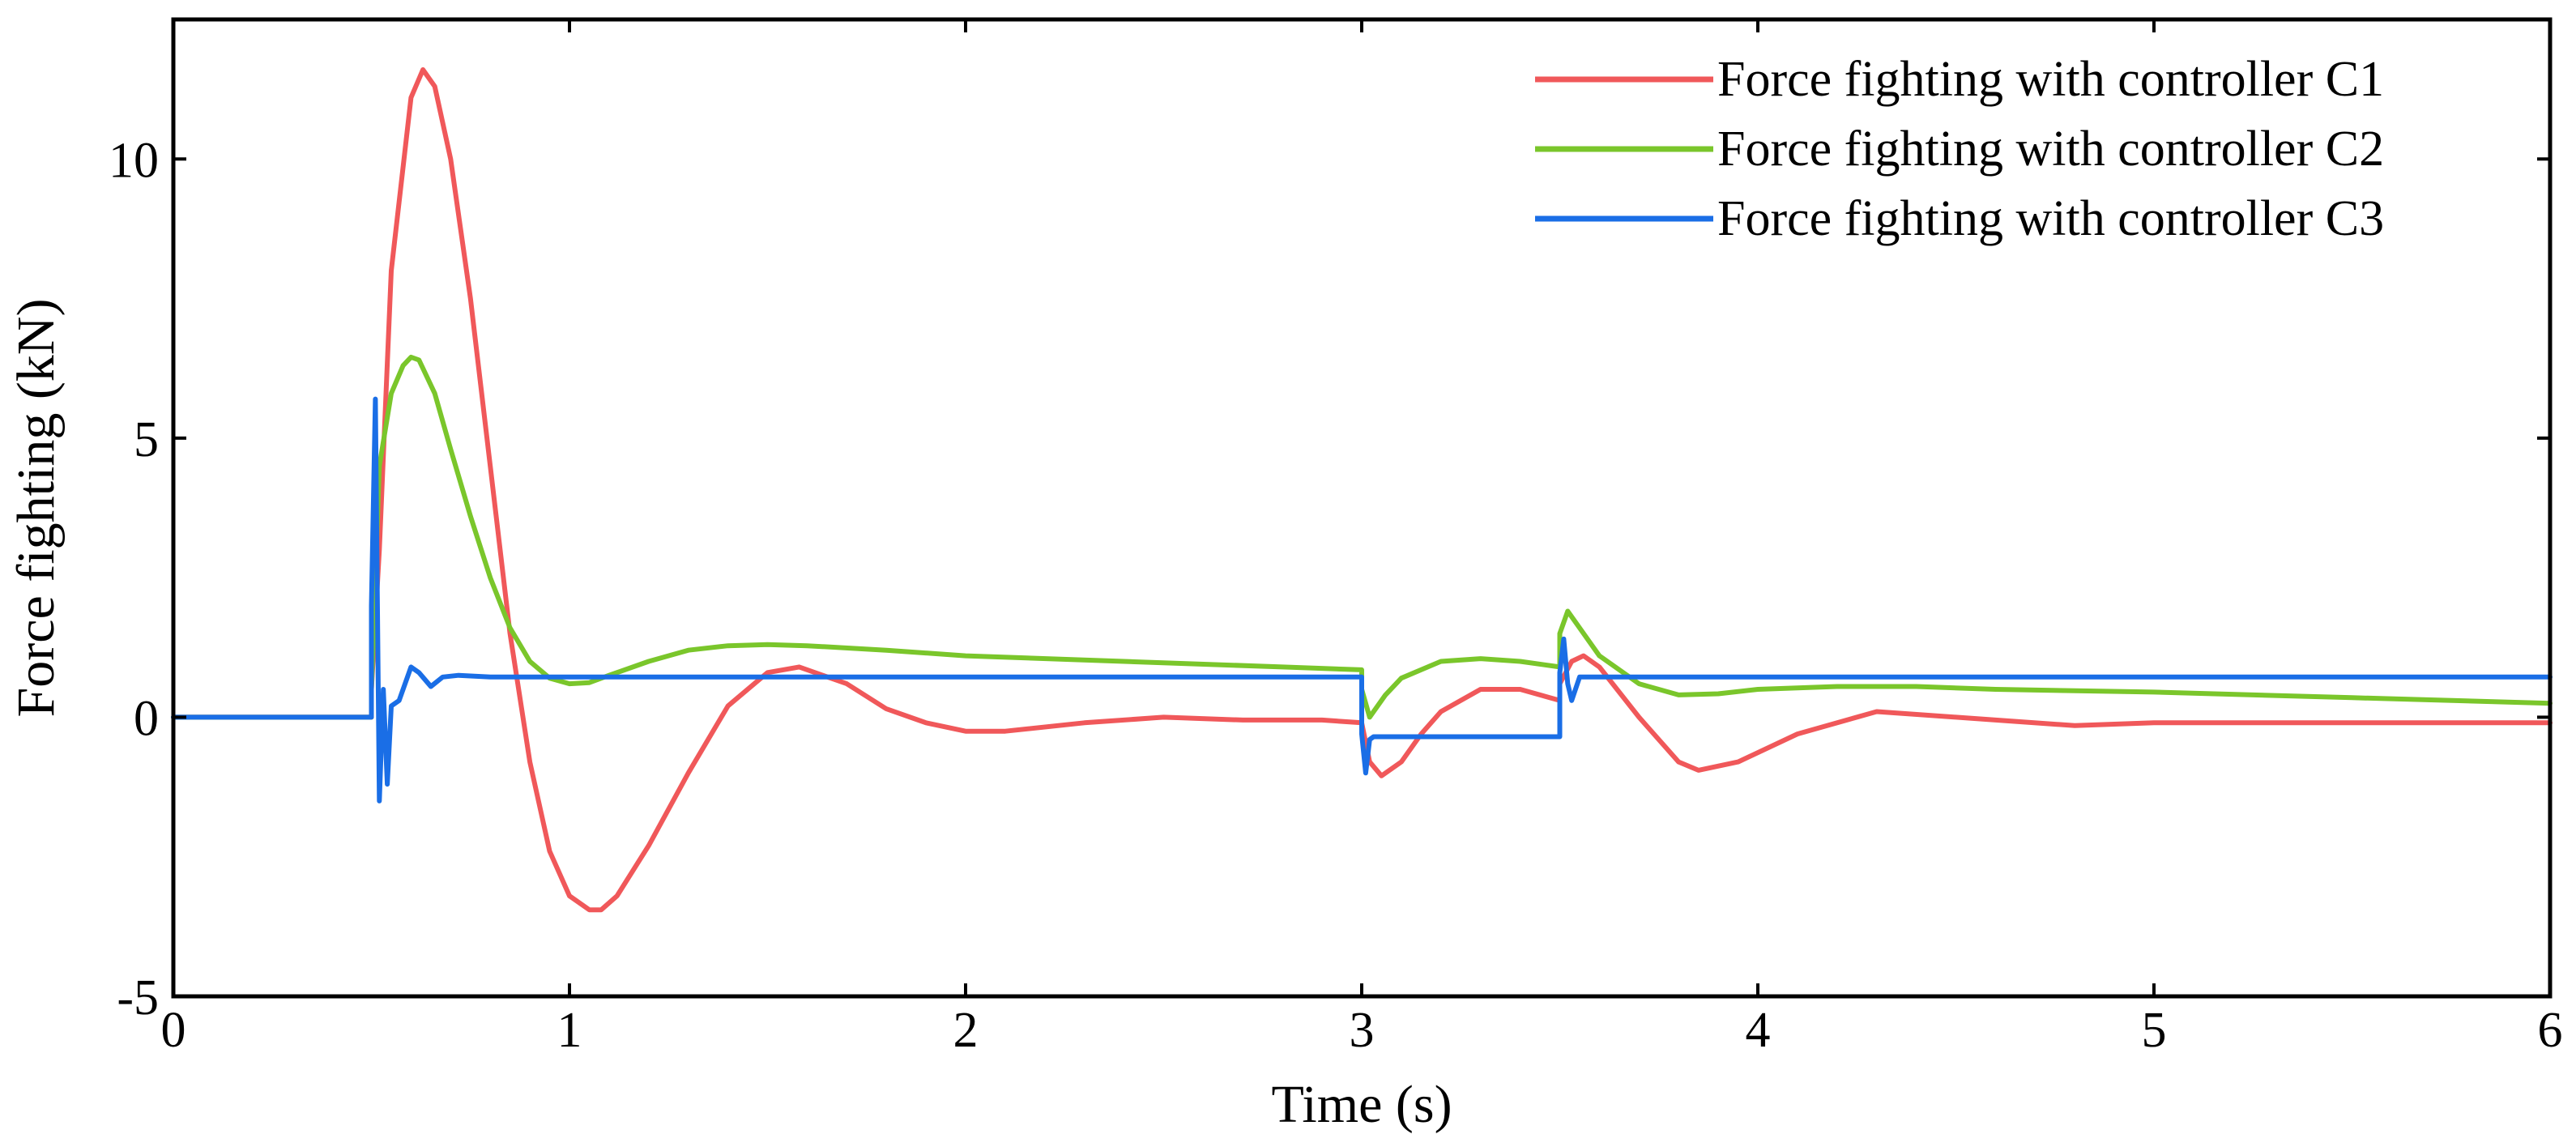 Image resolution: width=2576 pixels, height=1147 pixels. I want to click on x-tick-label: 2, so click(966, 1030).